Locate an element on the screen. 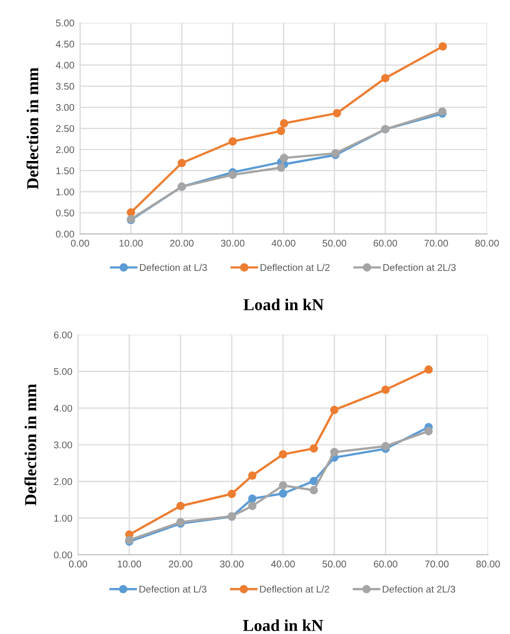 The width and height of the screenshot is (510, 634). y-tick-label: 2.50 is located at coordinates (65, 128).